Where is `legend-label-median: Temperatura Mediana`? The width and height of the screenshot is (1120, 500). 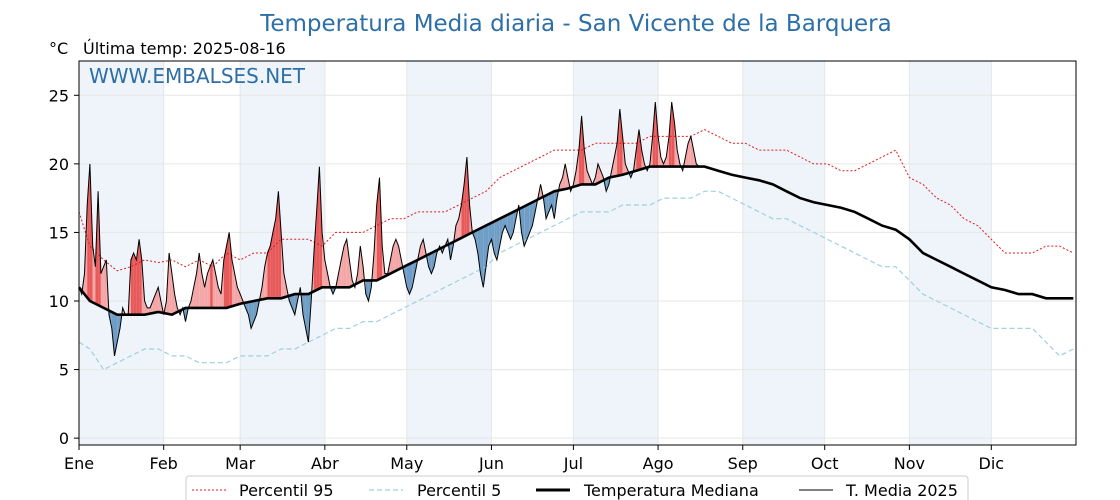
legend-label-median: Temperatura Mediana is located at coordinates (671, 490).